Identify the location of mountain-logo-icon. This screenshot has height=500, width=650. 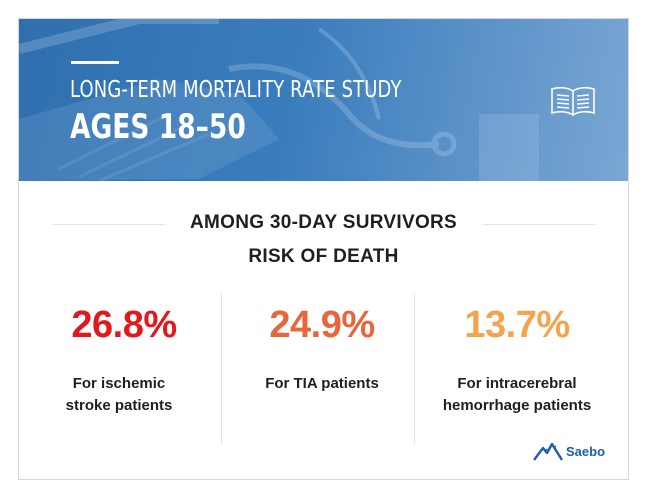
(548, 451).